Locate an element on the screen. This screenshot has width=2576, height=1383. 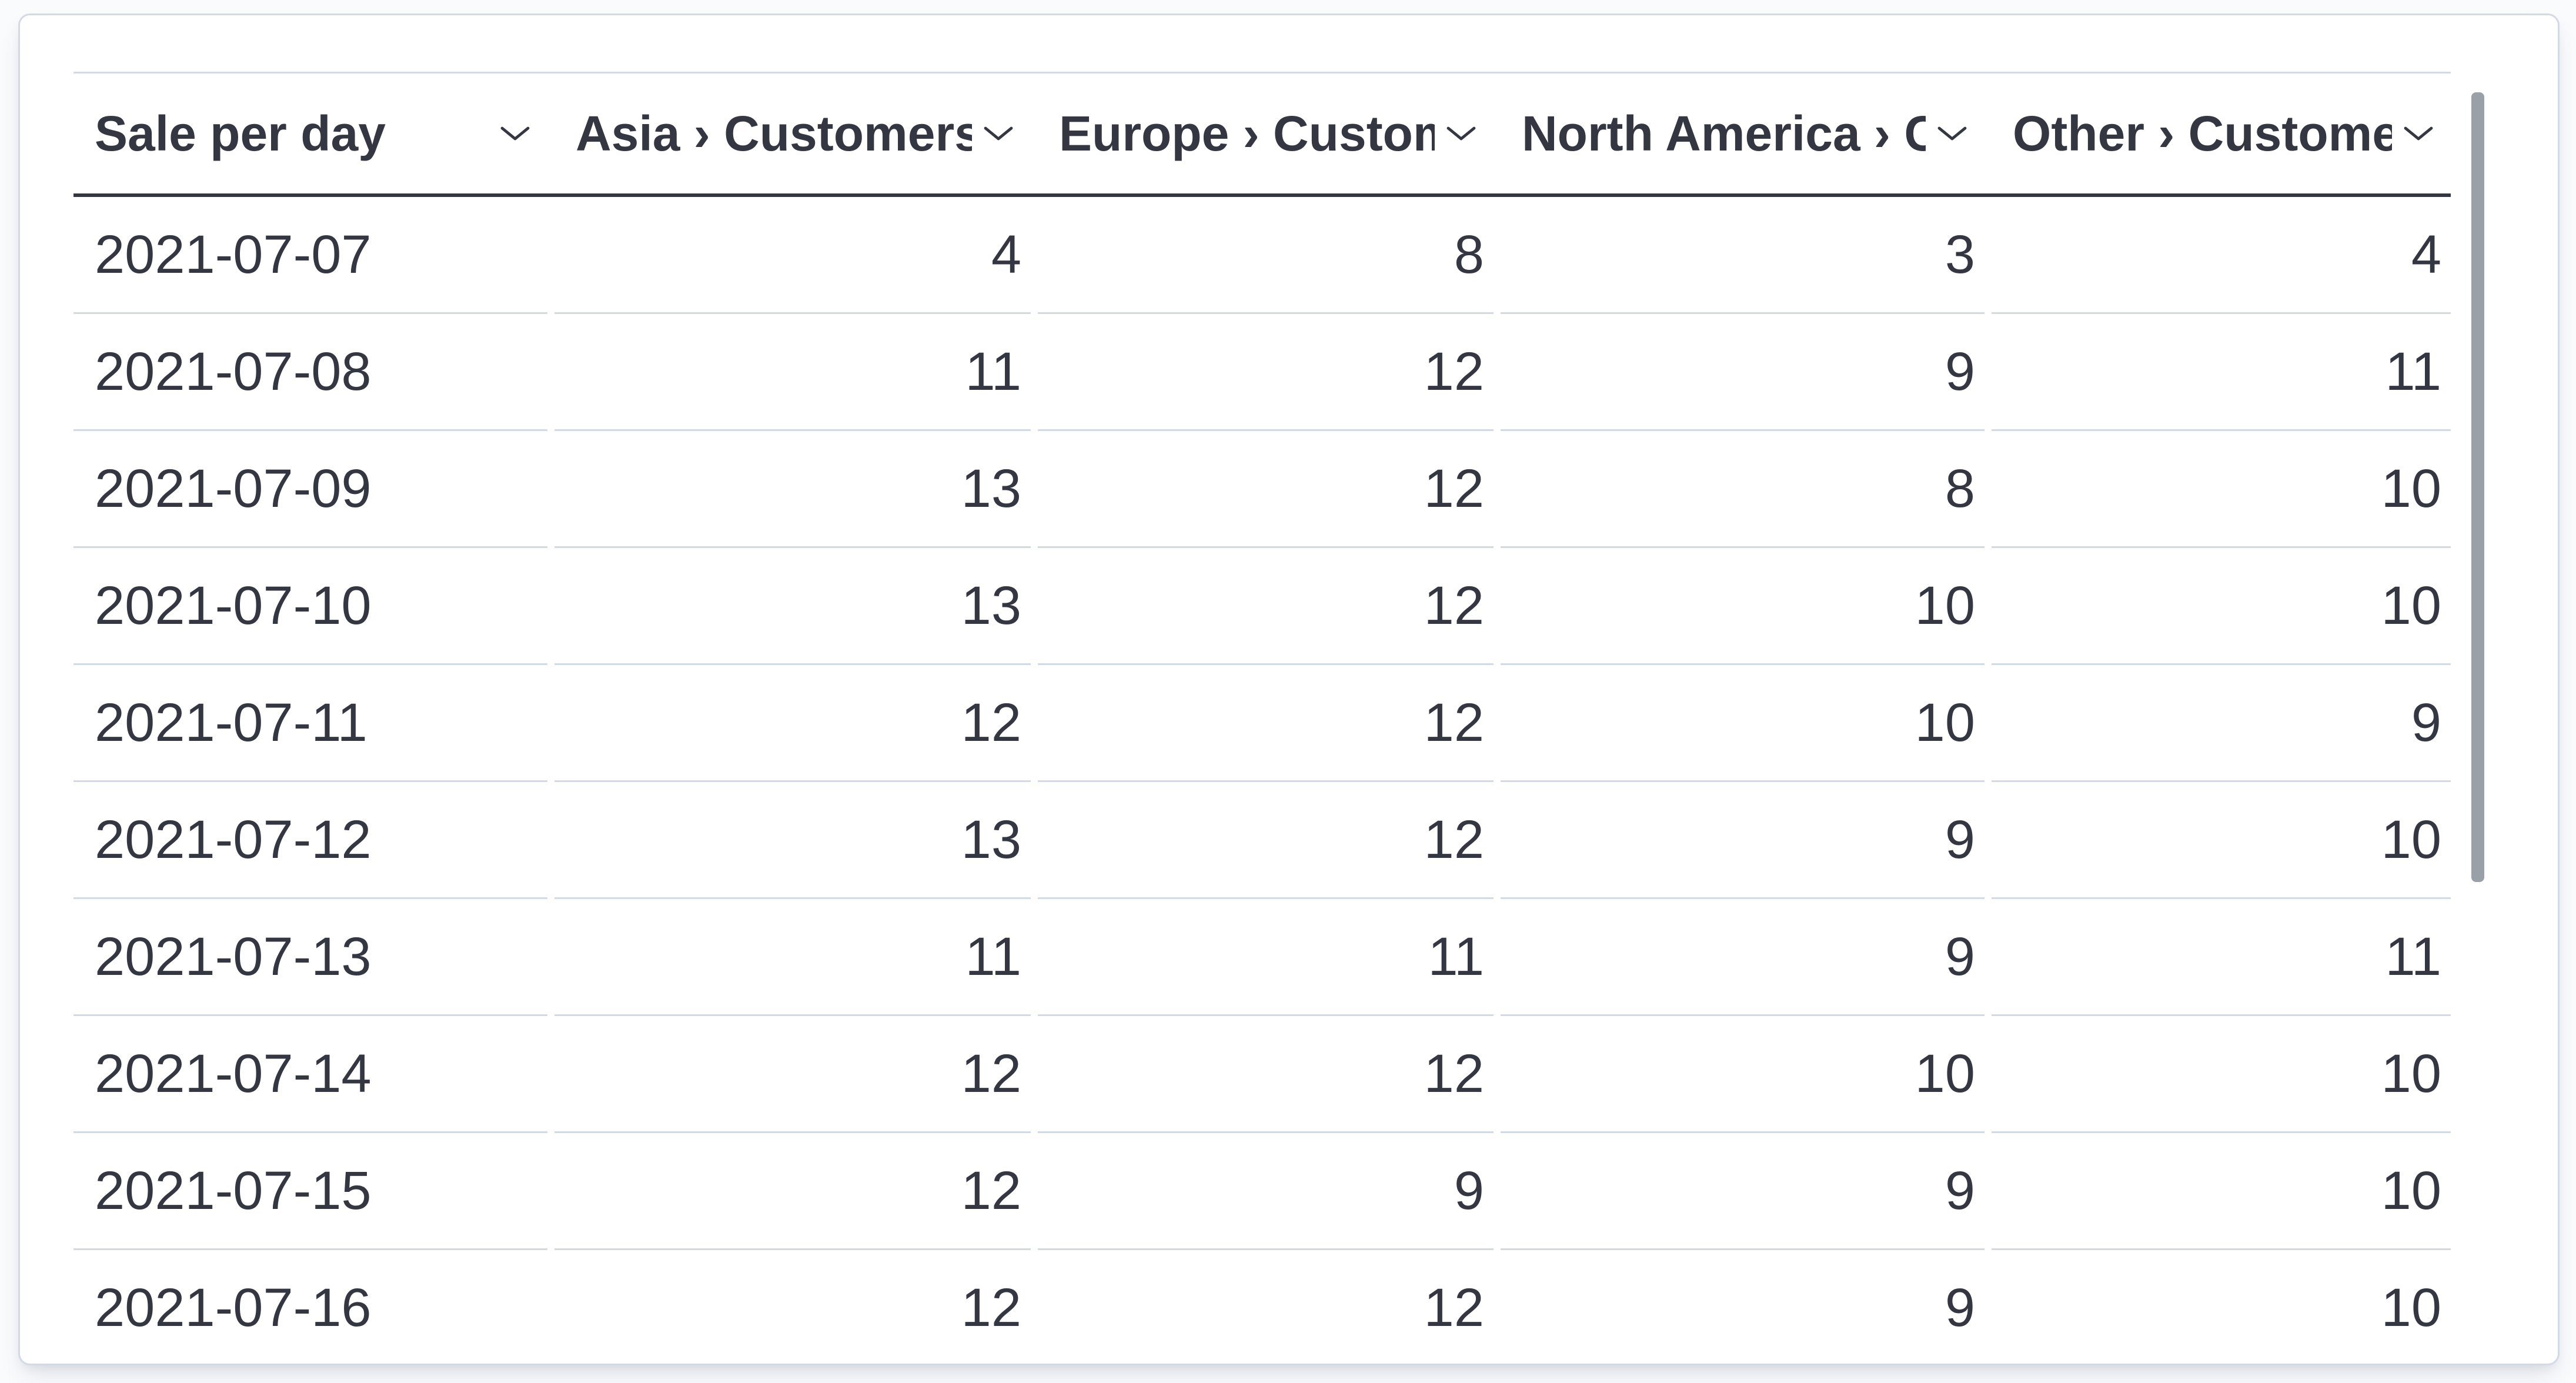
table-row: 2021-07-12 13 12 9 10 is located at coordinates (1262, 840).